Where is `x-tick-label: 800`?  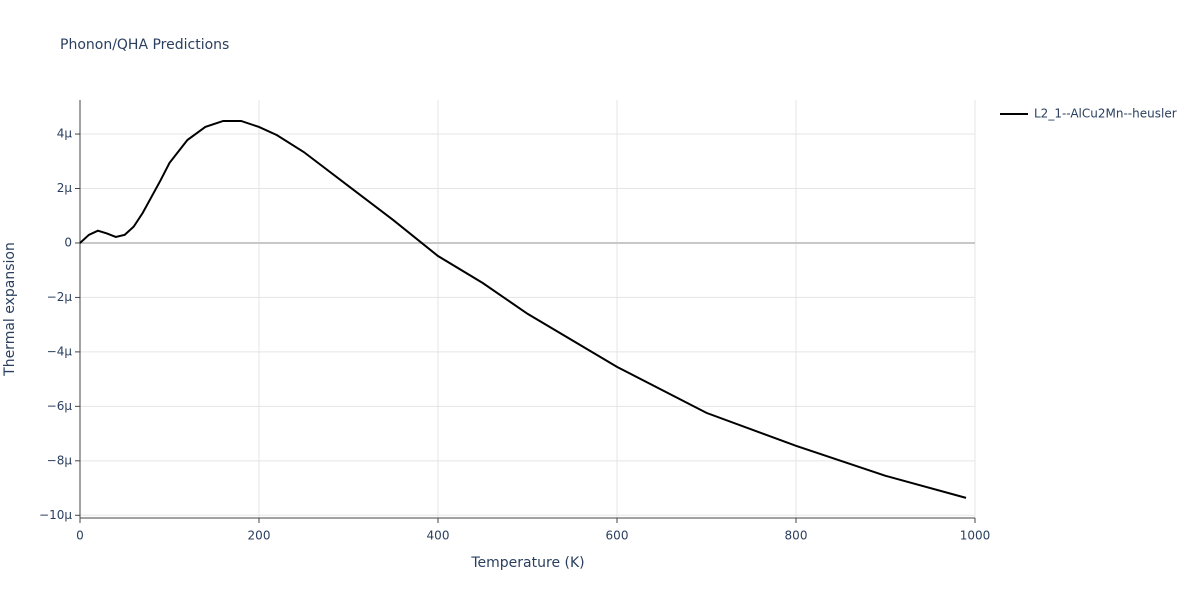 x-tick-label: 800 is located at coordinates (796, 536).